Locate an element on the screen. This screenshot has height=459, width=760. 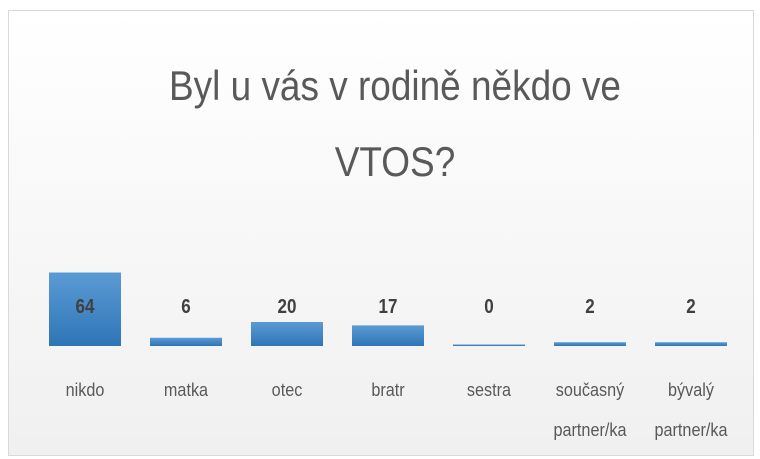
x-tick-label: nikdo is located at coordinates (85, 390).